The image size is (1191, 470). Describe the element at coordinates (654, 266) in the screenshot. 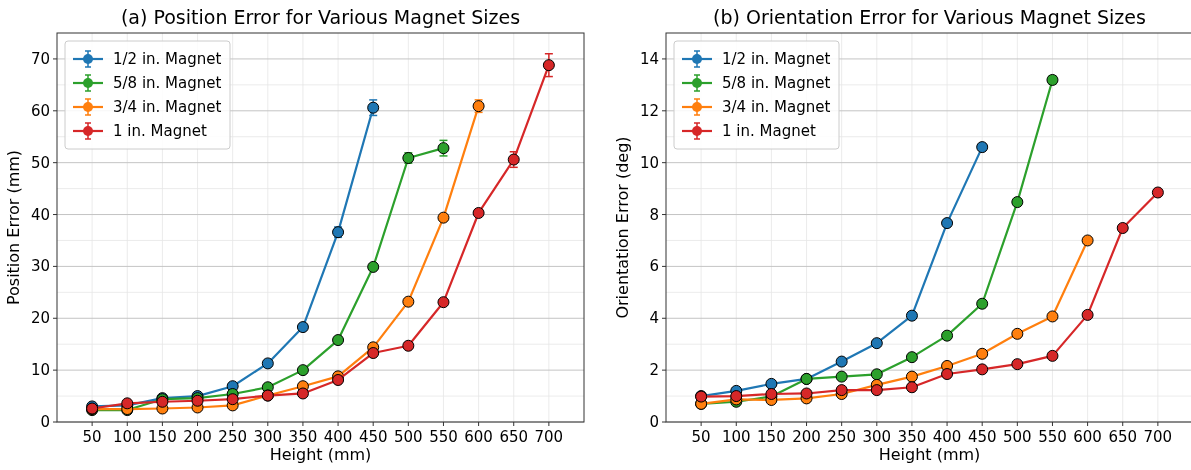

I see `y-tick-label: 6` at that location.